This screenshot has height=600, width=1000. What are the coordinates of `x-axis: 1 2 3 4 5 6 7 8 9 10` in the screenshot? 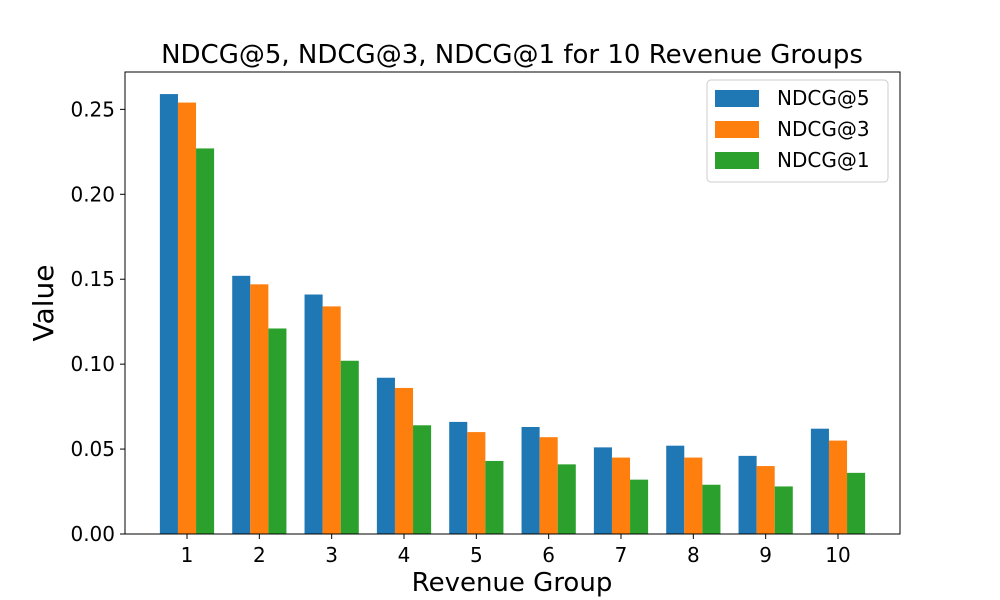 It's located at (516, 550).